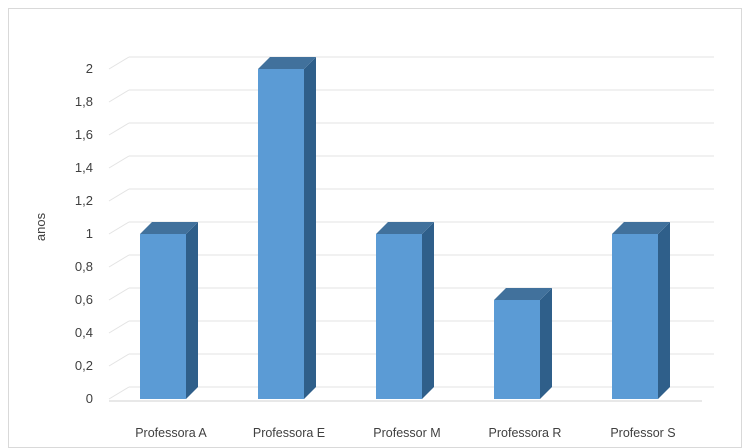 The height and width of the screenshot is (448, 750). Describe the element at coordinates (84, 101) in the screenshot. I see `y-tick-label: 1,8` at that location.